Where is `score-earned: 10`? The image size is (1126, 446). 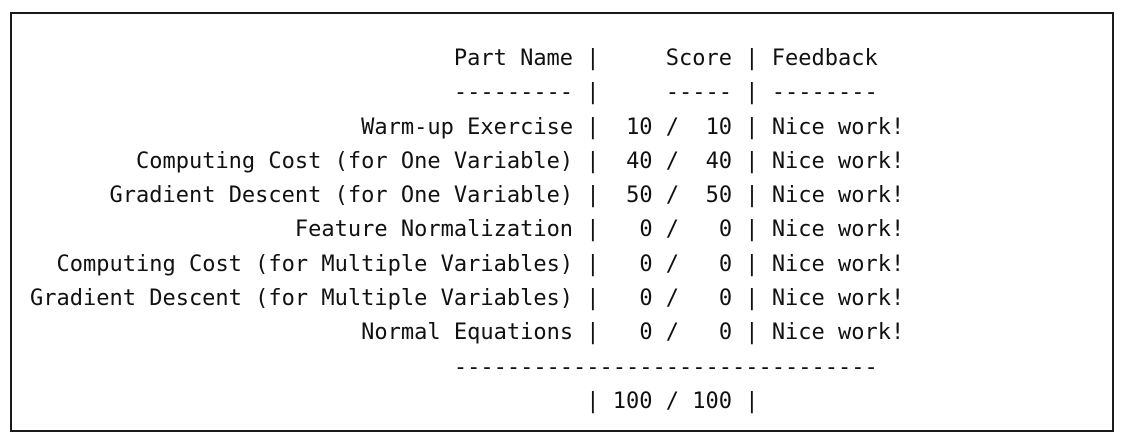
score-earned: 10 is located at coordinates (639, 127).